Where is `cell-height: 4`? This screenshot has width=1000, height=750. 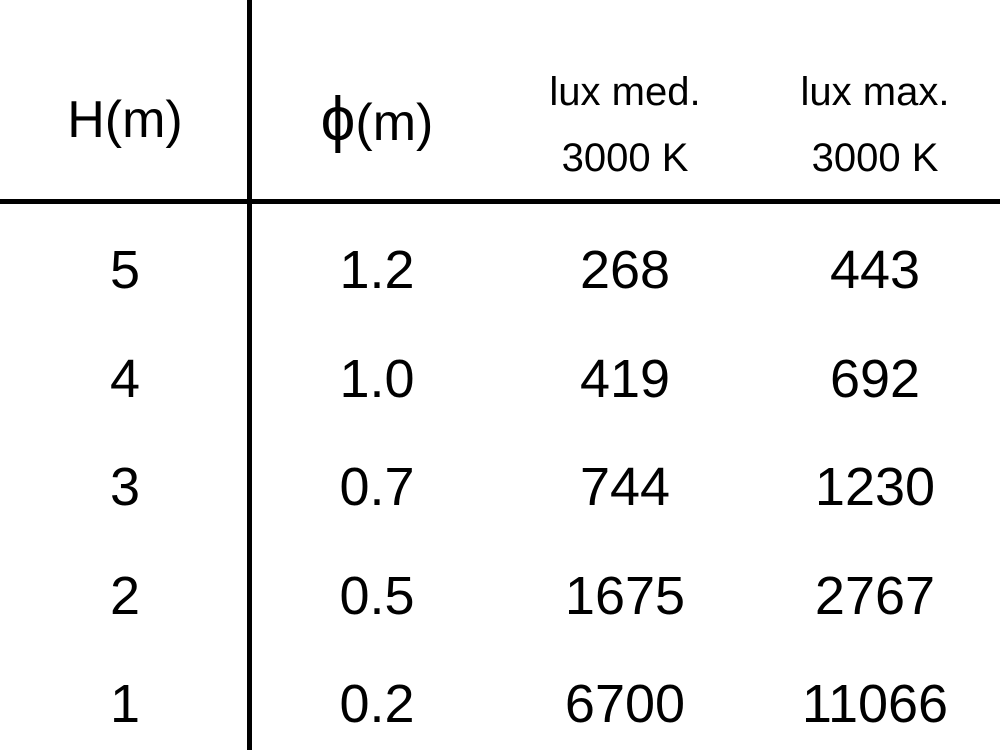 cell-height: 4 is located at coordinates (125, 378).